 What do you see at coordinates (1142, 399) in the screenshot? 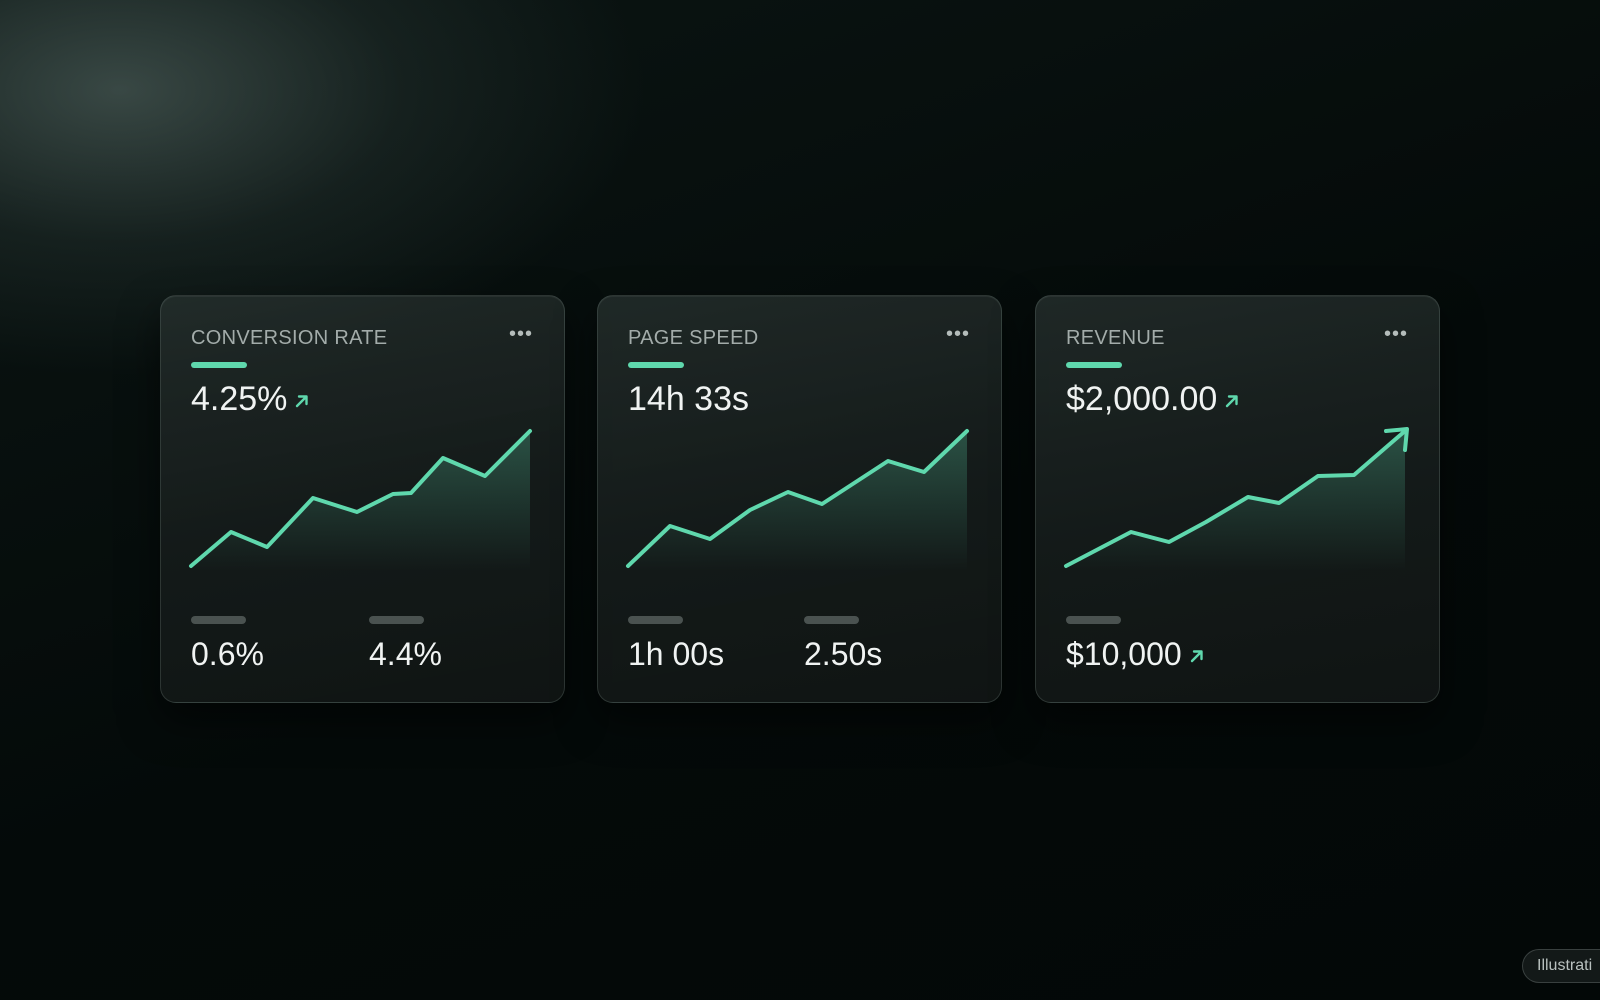
I see `main-value-text: $2,000.00` at bounding box center [1142, 399].